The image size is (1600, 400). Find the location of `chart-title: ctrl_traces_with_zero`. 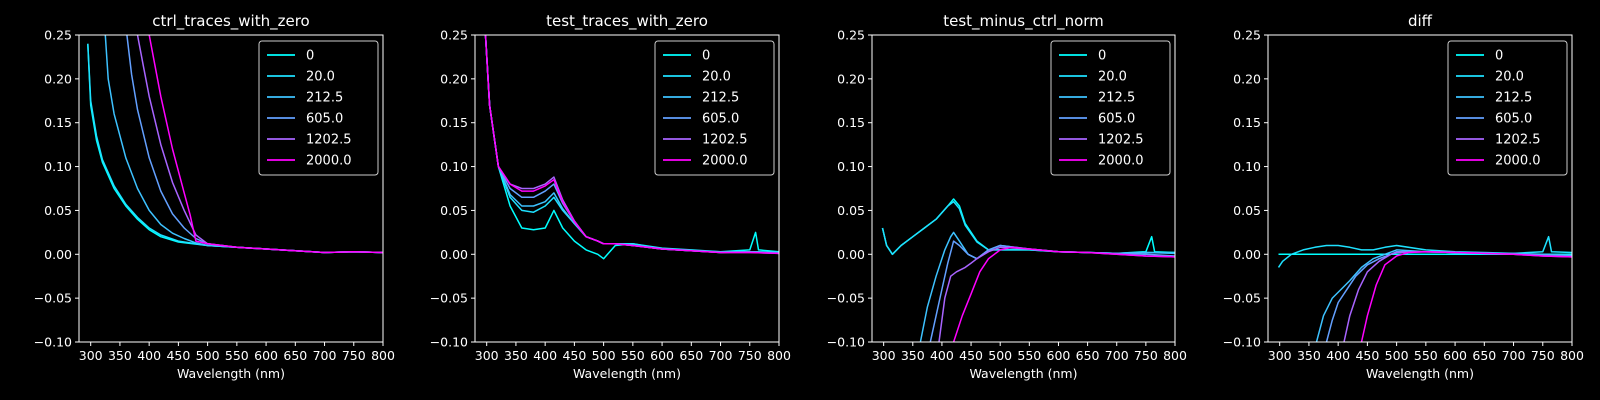

chart-title: ctrl_traces_with_zero is located at coordinates (230, 21).